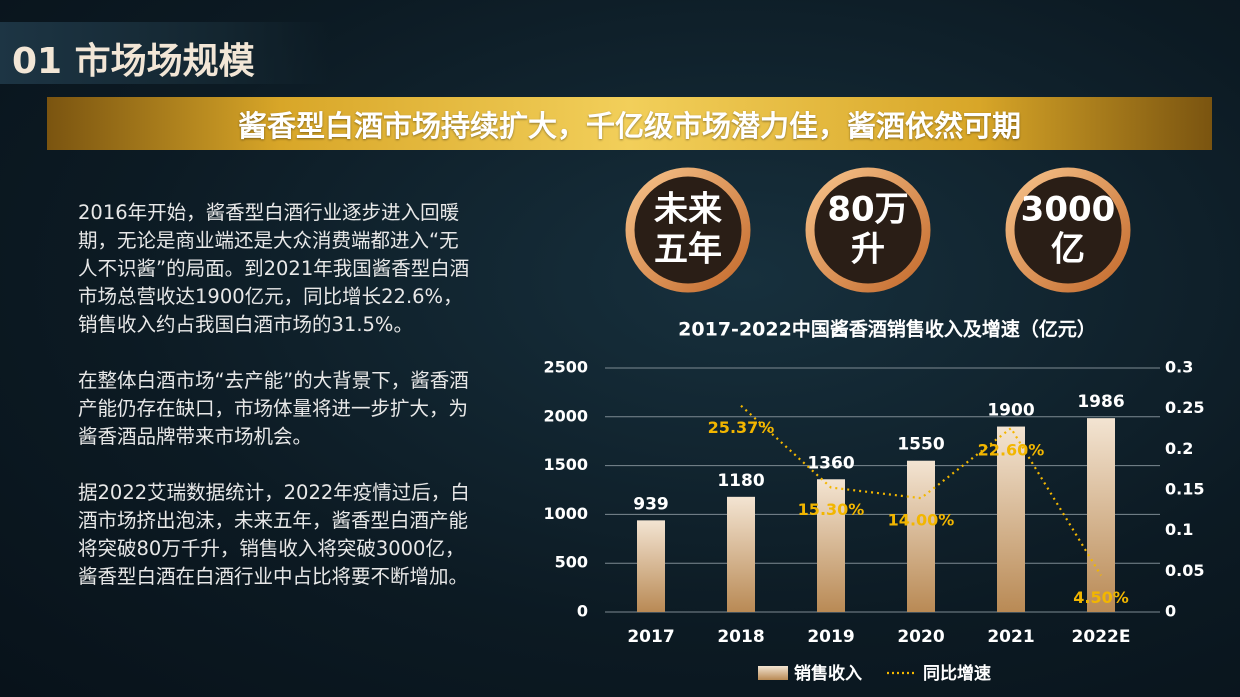 This screenshot has height=697, width=1240. What do you see at coordinates (1184, 407) in the screenshot?
I see `y2-tick-label: 0.25` at bounding box center [1184, 407].